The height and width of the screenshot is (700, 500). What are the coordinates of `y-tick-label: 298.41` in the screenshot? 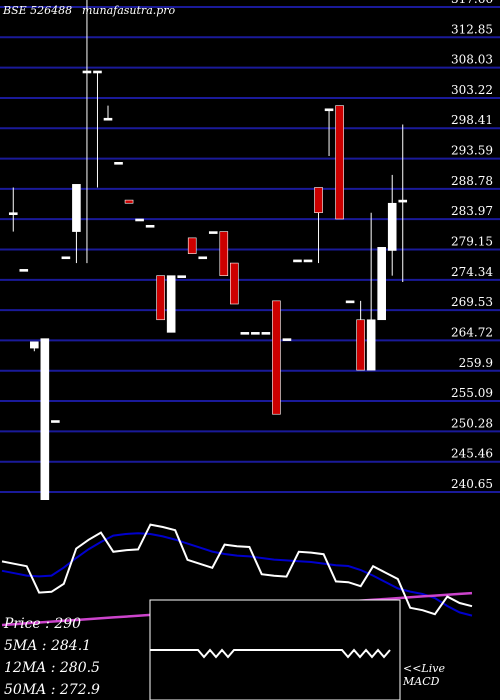 It's located at (472, 120).